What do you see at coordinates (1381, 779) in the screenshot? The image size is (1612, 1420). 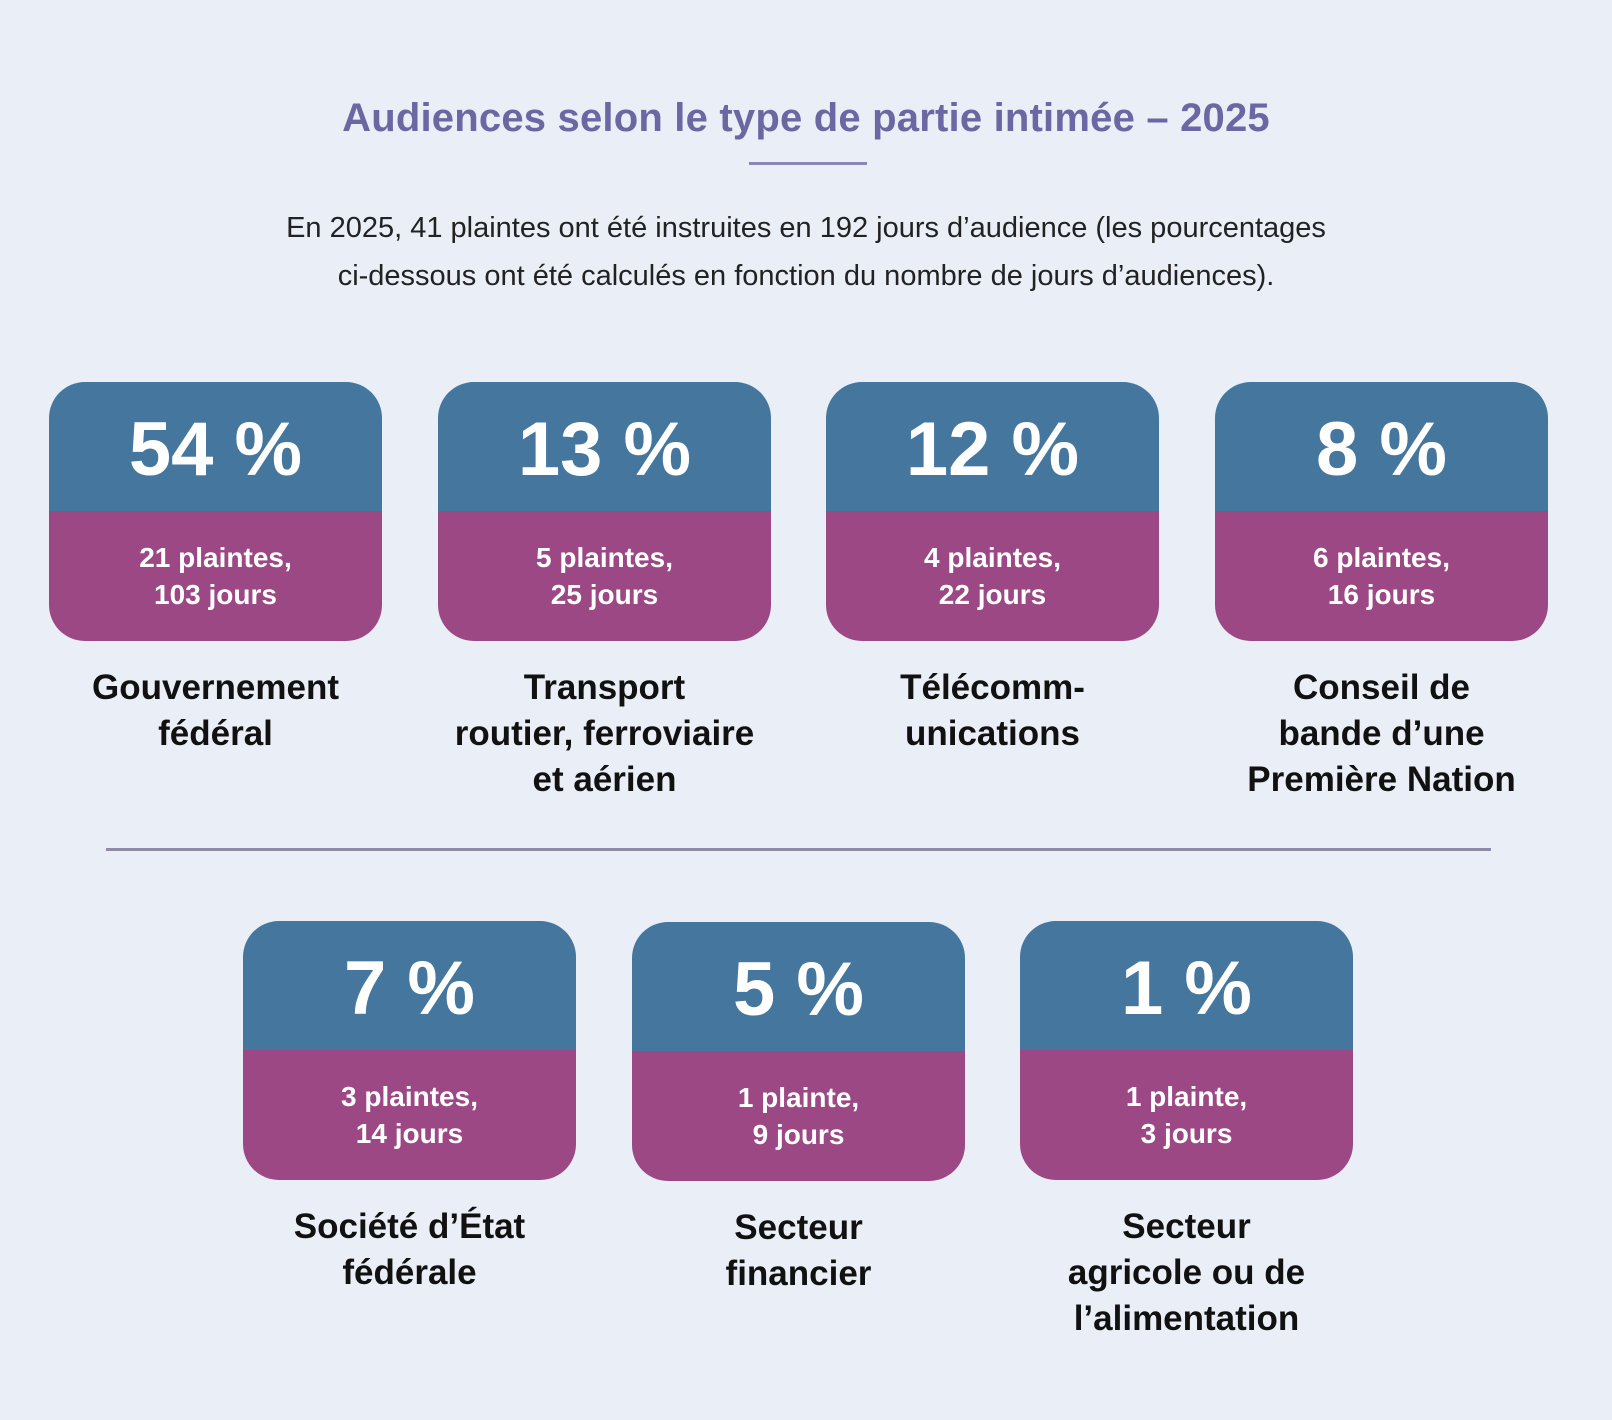 I see `category-label-line: Première Nation` at bounding box center [1381, 779].